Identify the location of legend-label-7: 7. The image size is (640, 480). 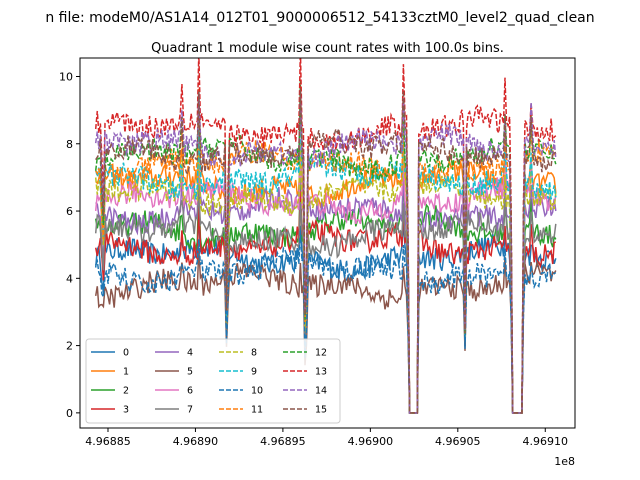
(190, 410).